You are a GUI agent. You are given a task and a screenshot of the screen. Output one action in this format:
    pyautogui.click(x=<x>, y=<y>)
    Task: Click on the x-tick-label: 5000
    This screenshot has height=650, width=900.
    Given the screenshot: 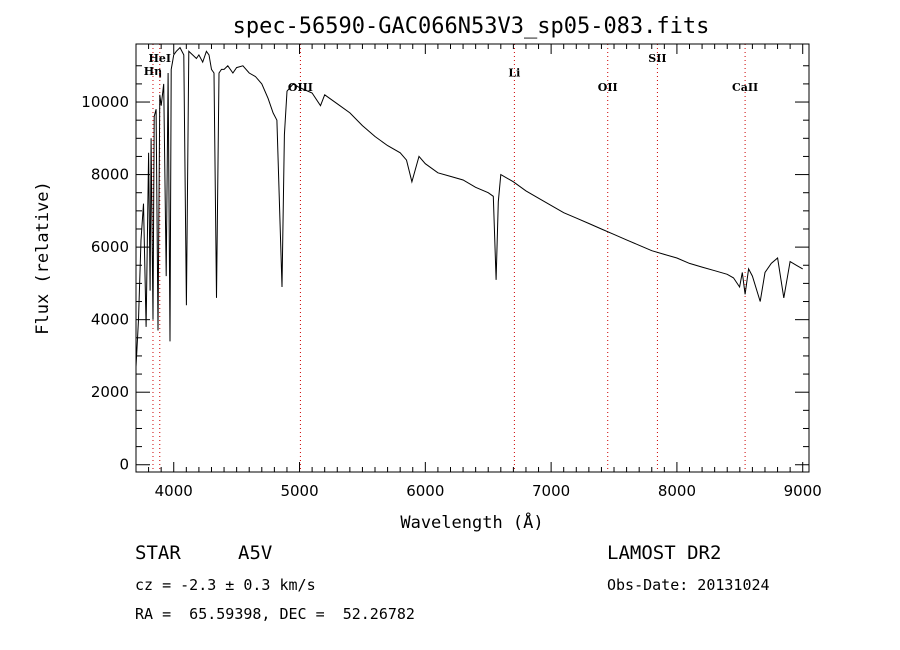 What is the action you would take?
    pyautogui.click(x=299, y=491)
    